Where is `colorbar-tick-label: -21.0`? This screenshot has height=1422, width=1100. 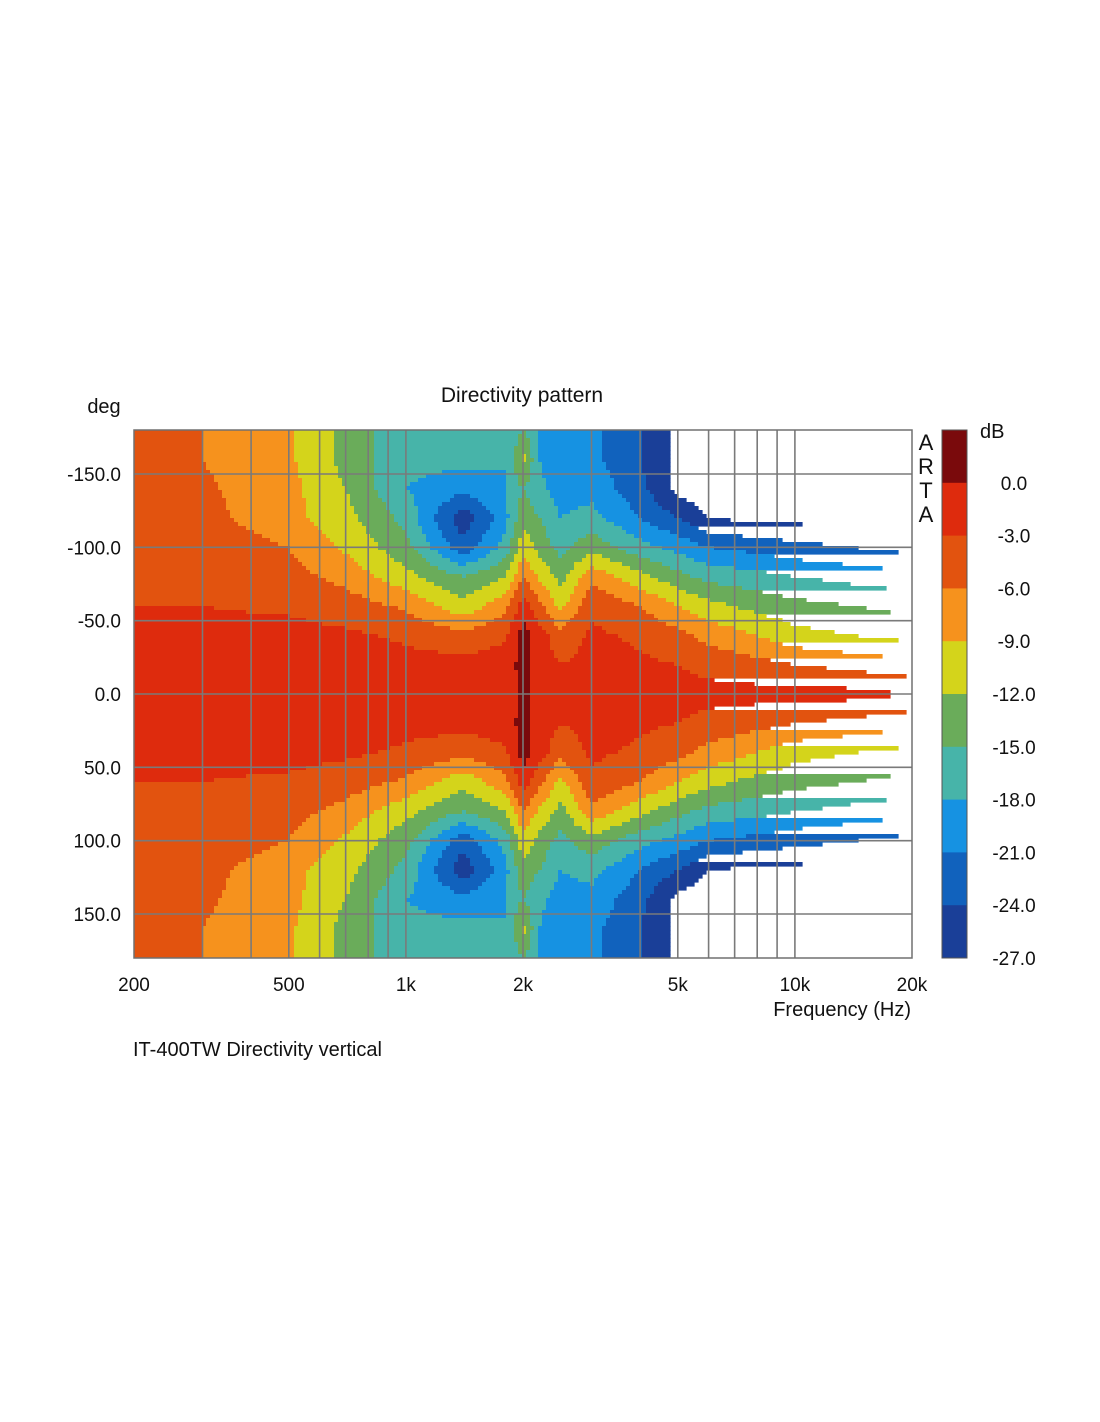 colorbar-tick-label: -21.0 is located at coordinates (1013, 853).